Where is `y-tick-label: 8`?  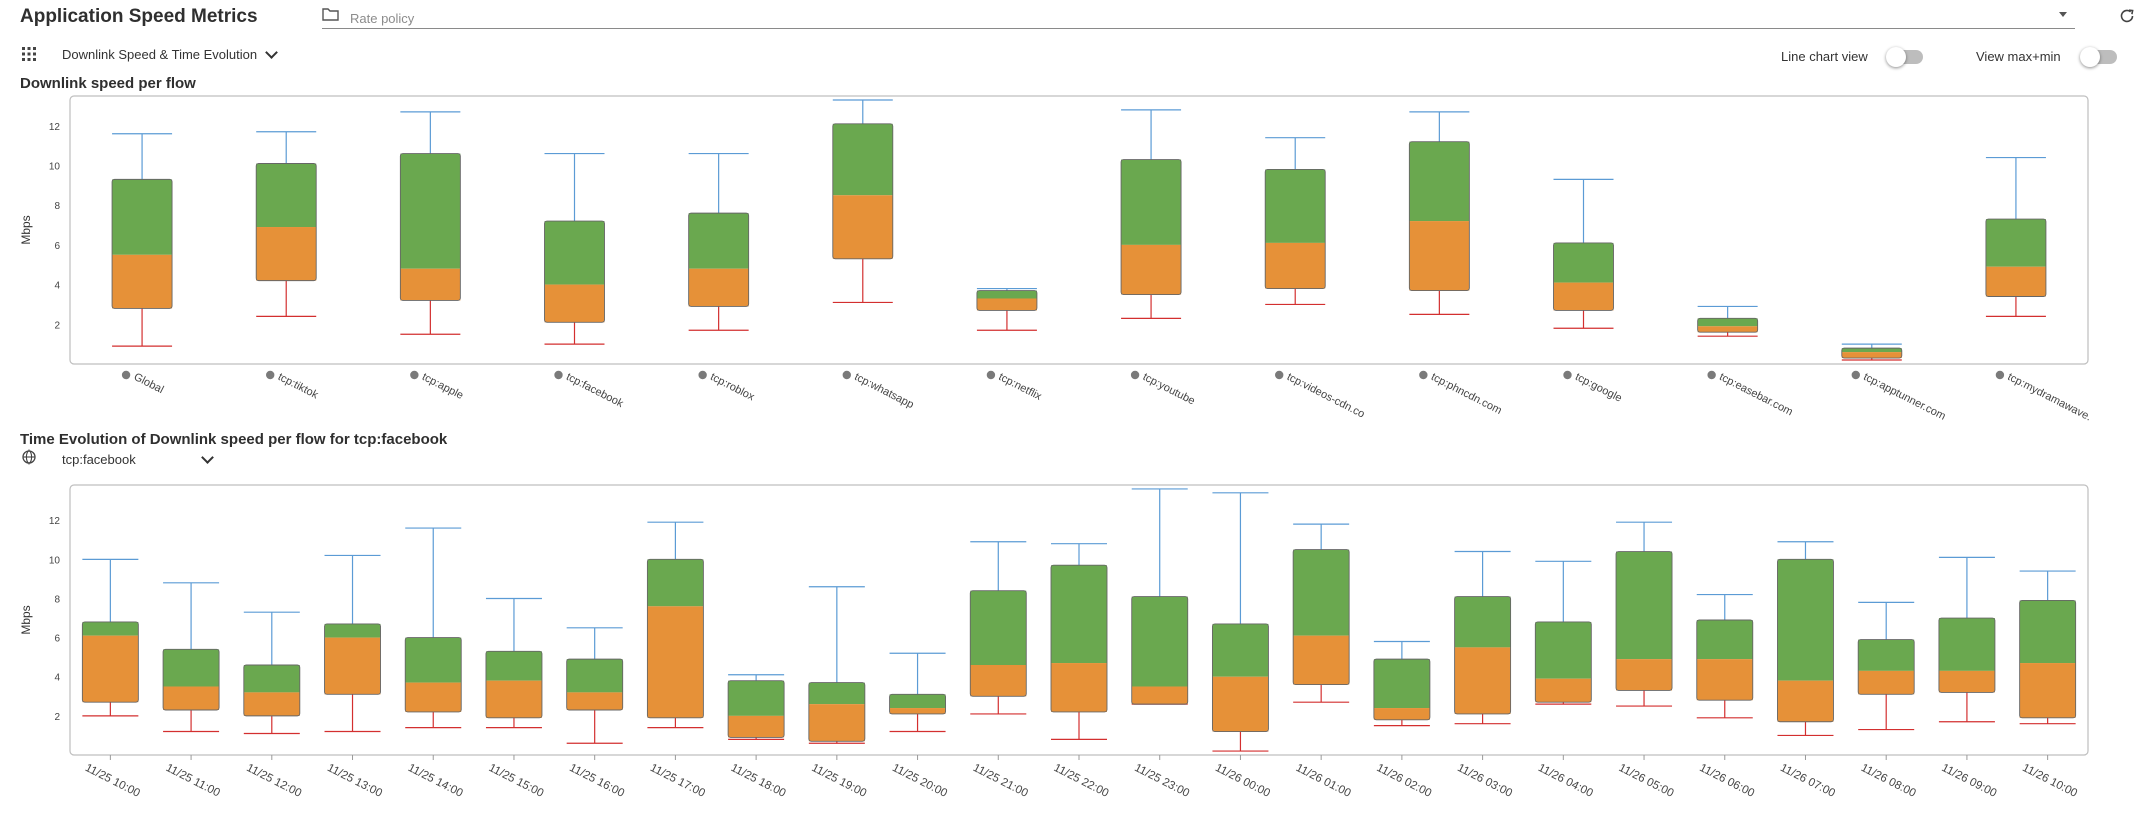
y-tick-label: 8 is located at coordinates (57, 206).